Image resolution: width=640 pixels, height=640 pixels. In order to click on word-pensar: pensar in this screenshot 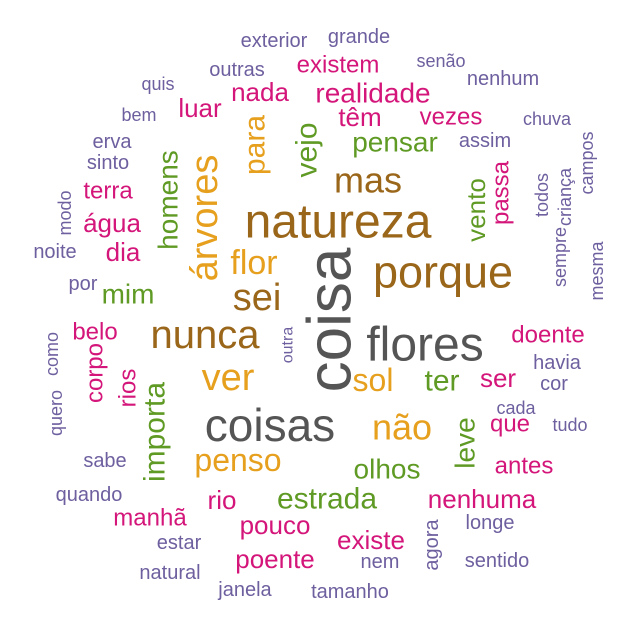, I will do `click(395, 142)`.